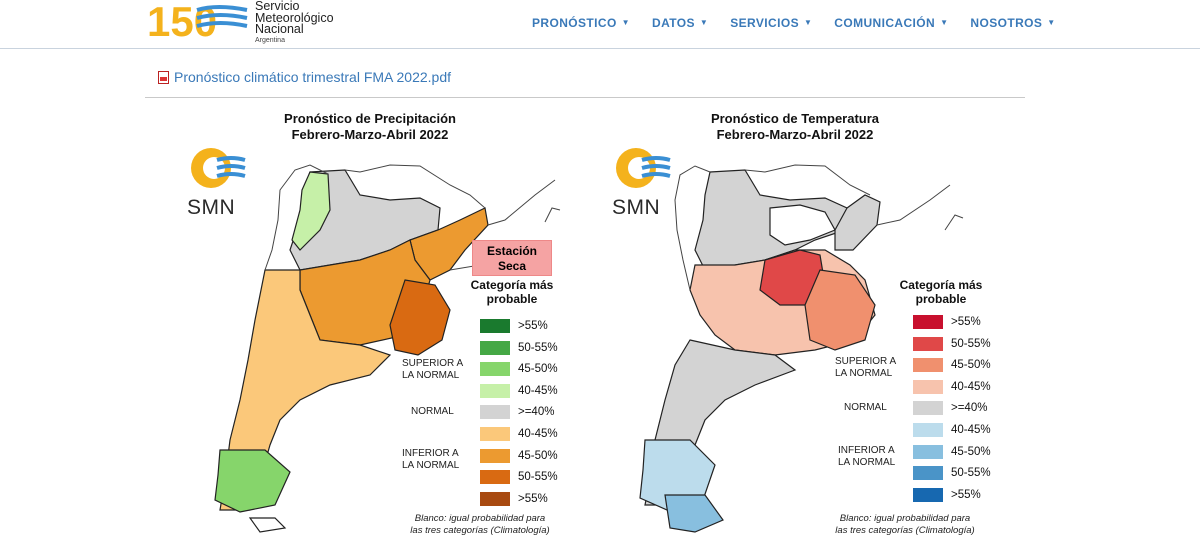  Describe the element at coordinates (795, 118) in the screenshot. I see `temp-title-line-1: Pronóstico de Temperatura` at that location.